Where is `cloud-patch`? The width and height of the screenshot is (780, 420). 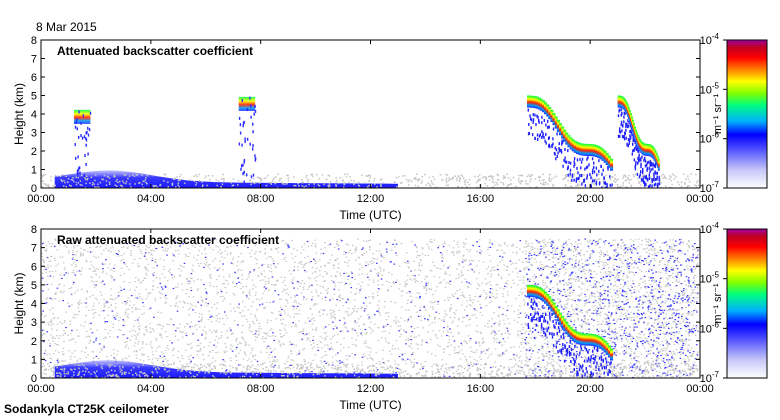
cloud-patch is located at coordinates (82, 116).